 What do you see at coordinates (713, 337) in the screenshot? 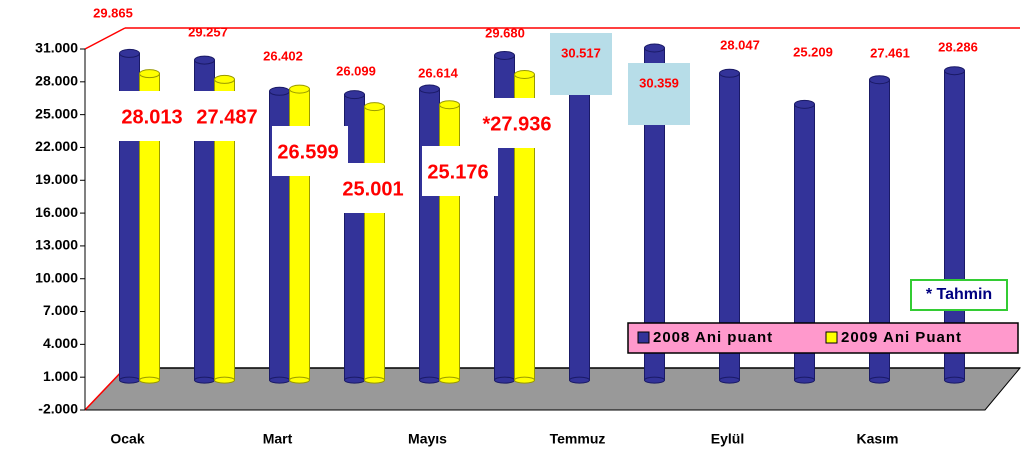
I see `legend-label: 2008 Ani puant` at bounding box center [713, 337].